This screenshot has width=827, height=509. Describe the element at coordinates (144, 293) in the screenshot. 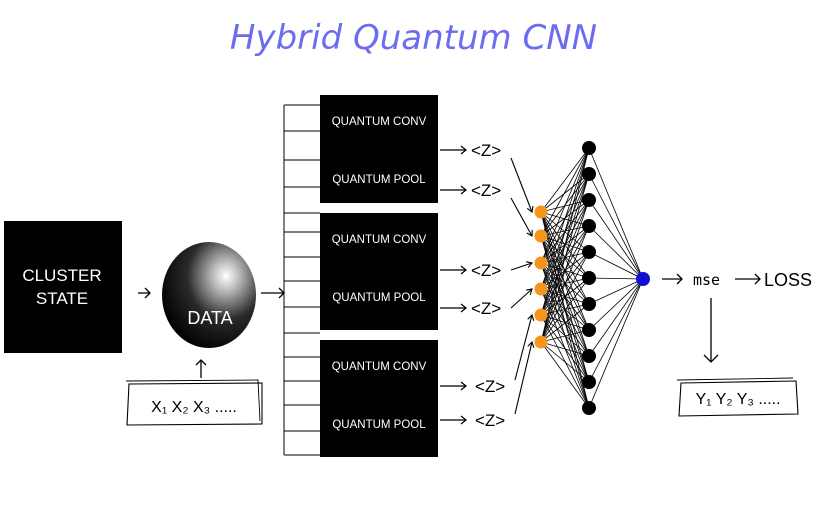

I see `arrow-cluster-to-data` at that location.